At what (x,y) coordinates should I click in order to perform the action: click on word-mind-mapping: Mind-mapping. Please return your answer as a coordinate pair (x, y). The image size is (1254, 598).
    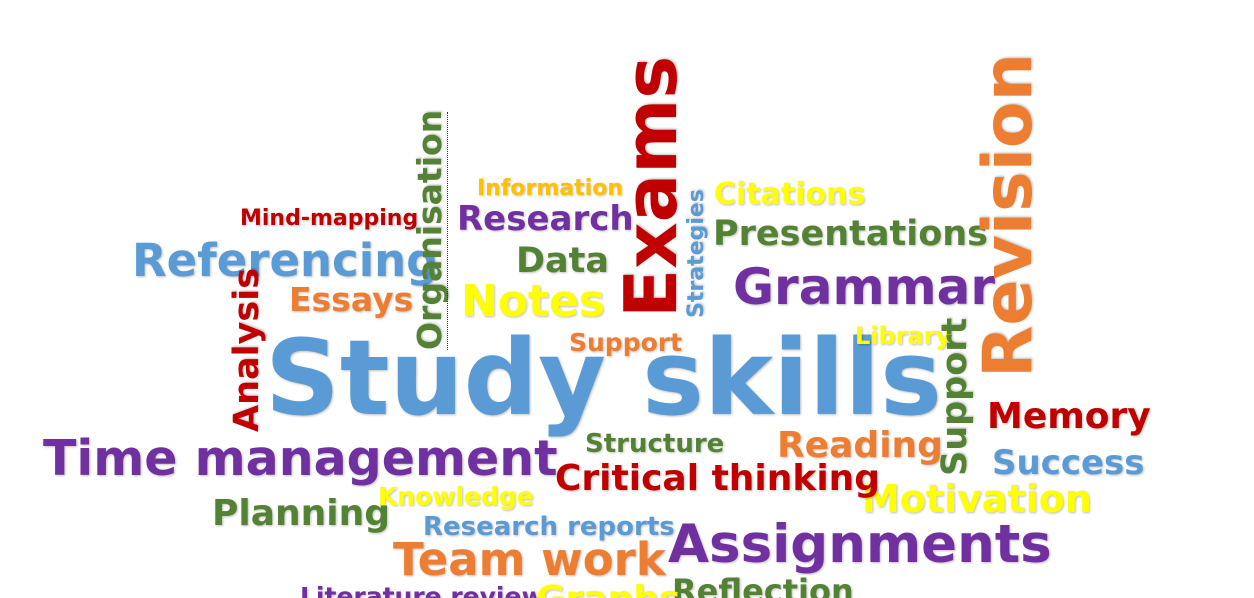
    Looking at the image, I should click on (329, 218).